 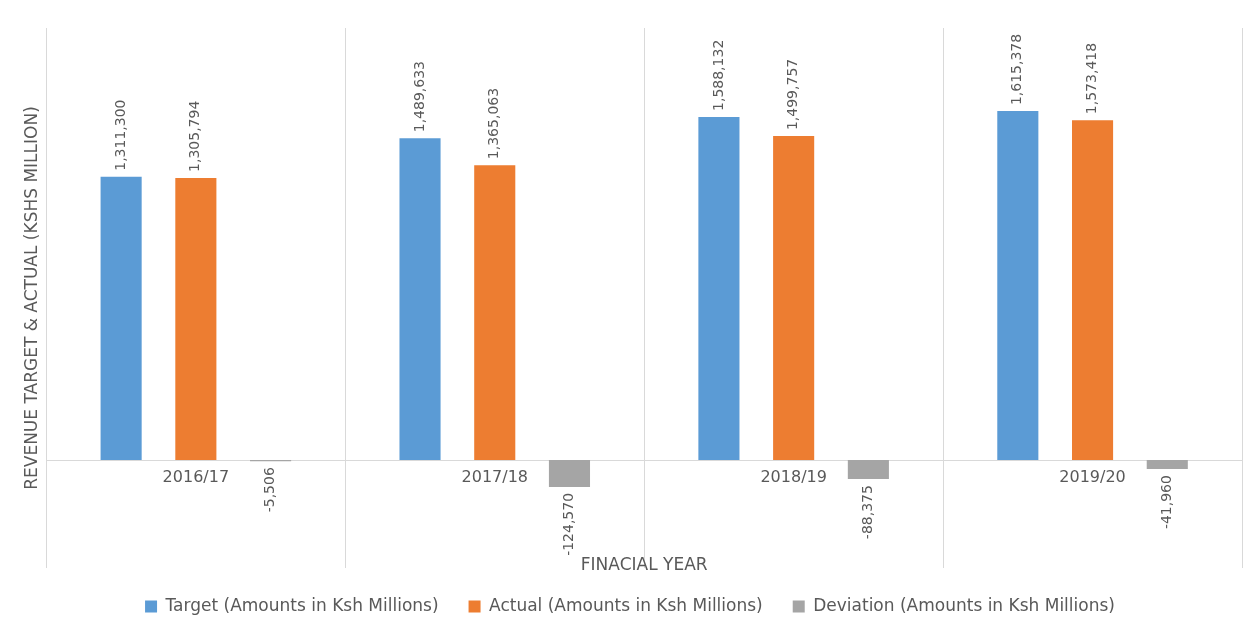 What do you see at coordinates (301, 604) in the screenshot?
I see `legend-label: Target (Amounts in Ksh Millions)` at bounding box center [301, 604].